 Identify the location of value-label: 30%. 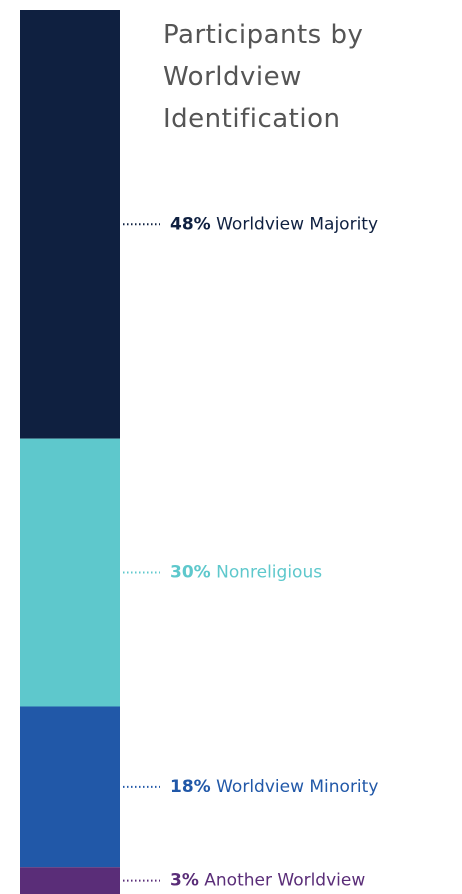
(190, 573).